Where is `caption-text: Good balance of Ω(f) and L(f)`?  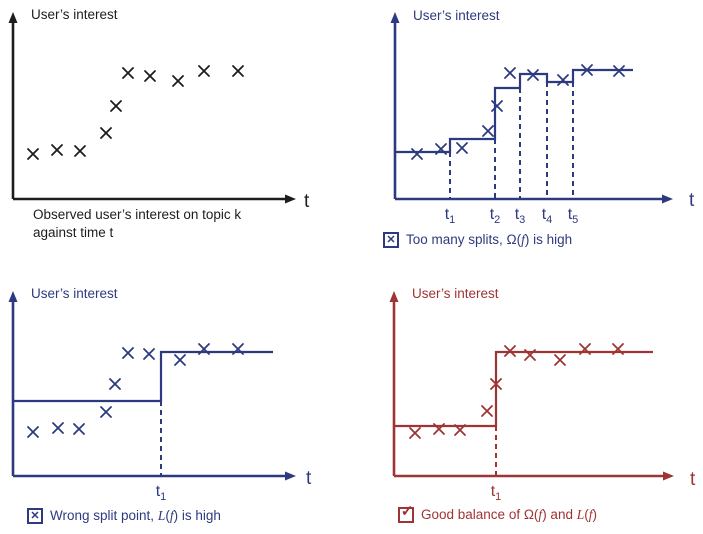
caption-text: Good balance of Ω(f) and L(f) is located at coordinates (509, 514).